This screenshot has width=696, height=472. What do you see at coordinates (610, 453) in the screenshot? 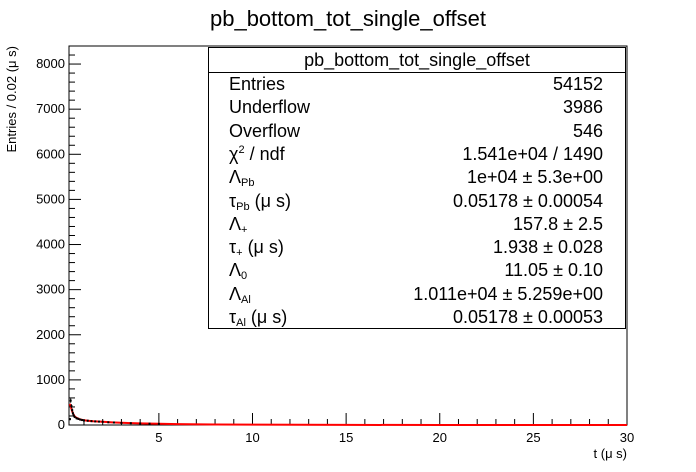
I see `x-axis-label: t (μ s)` at bounding box center [610, 453].